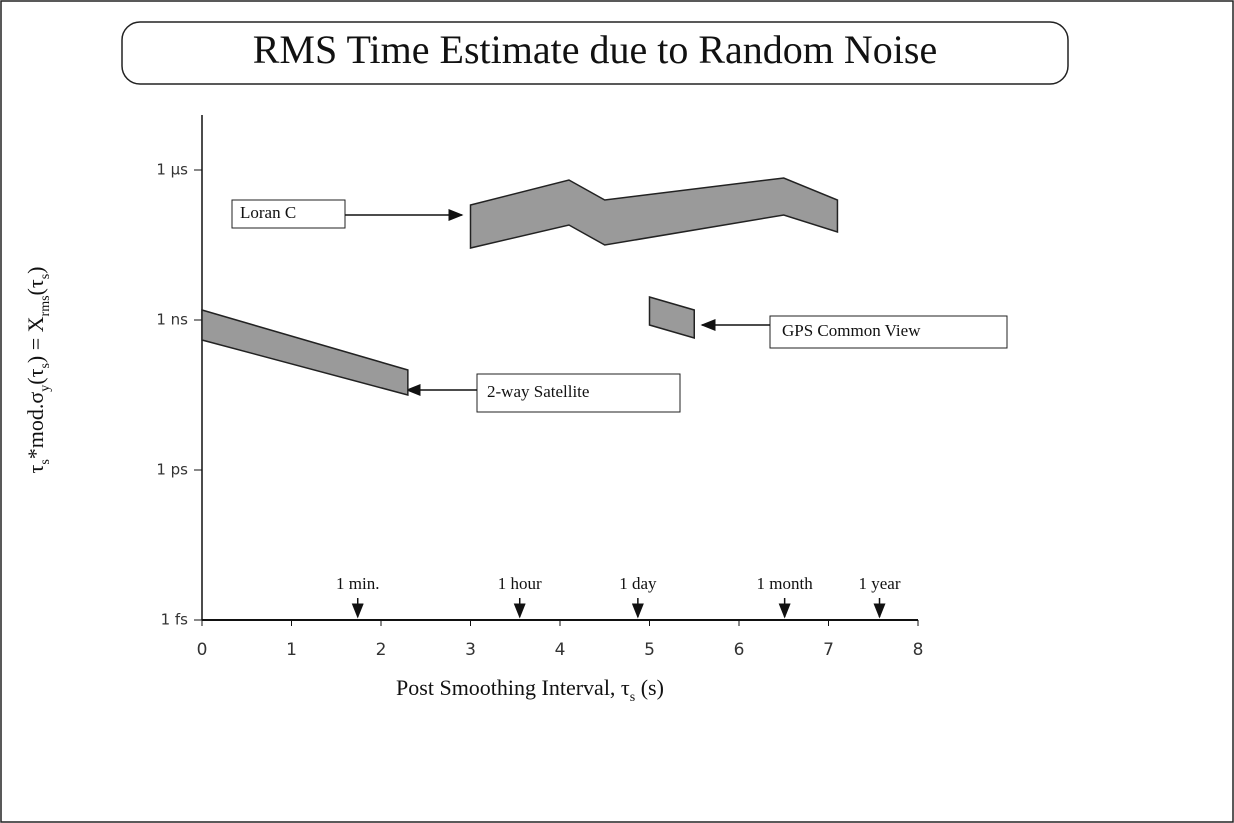 The image size is (1234, 823). Describe the element at coordinates (35, 270) in the screenshot. I see `y-axis-label-part: )` at that location.